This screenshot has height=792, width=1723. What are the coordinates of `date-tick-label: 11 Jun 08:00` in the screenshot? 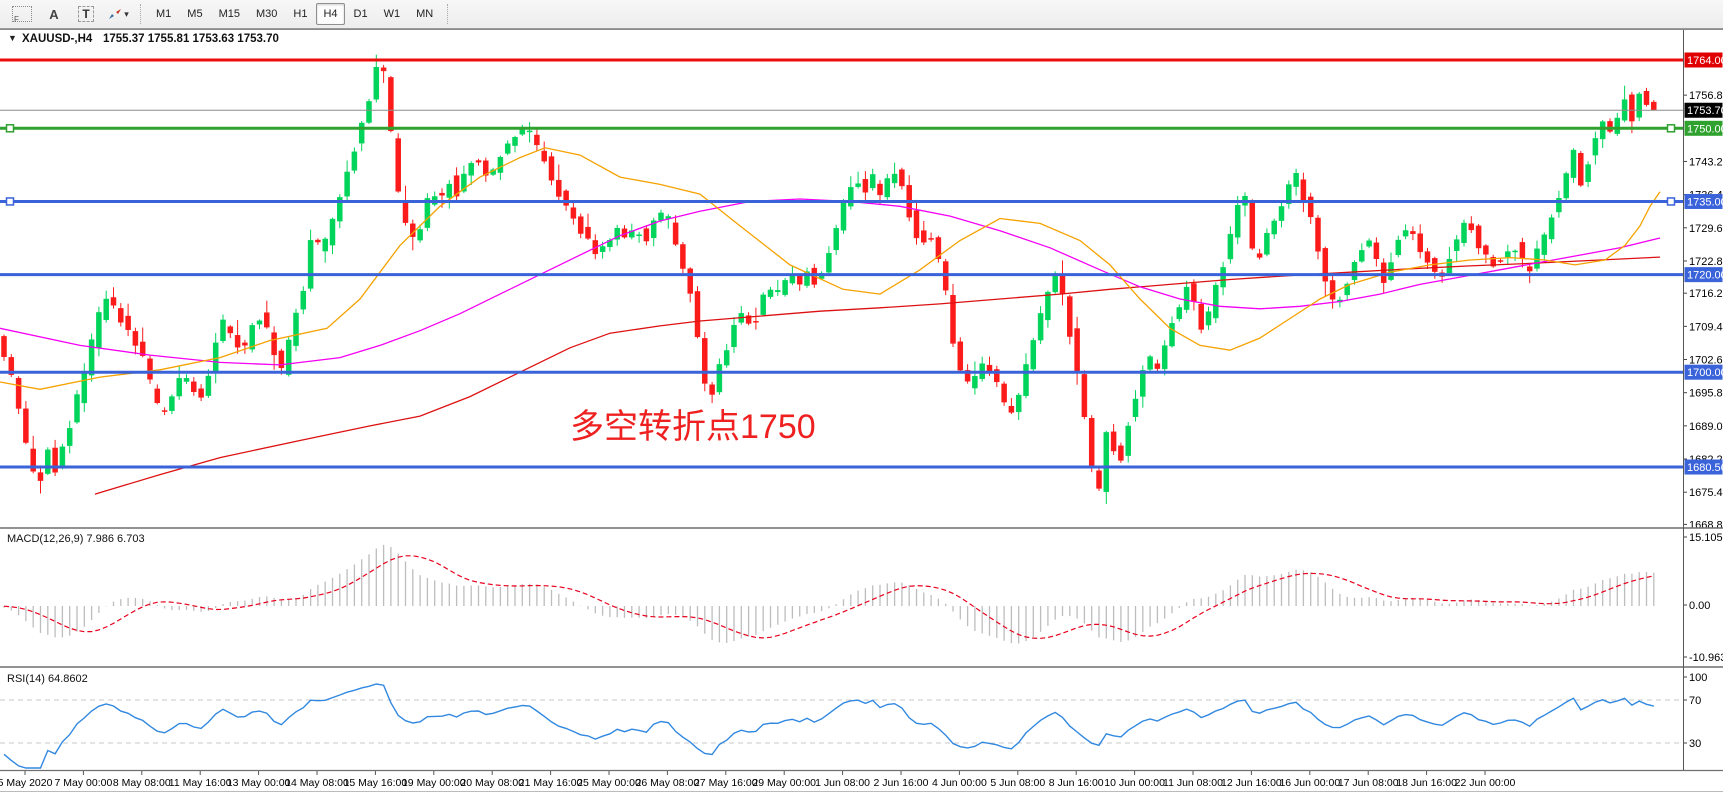 It's located at (1193, 783).